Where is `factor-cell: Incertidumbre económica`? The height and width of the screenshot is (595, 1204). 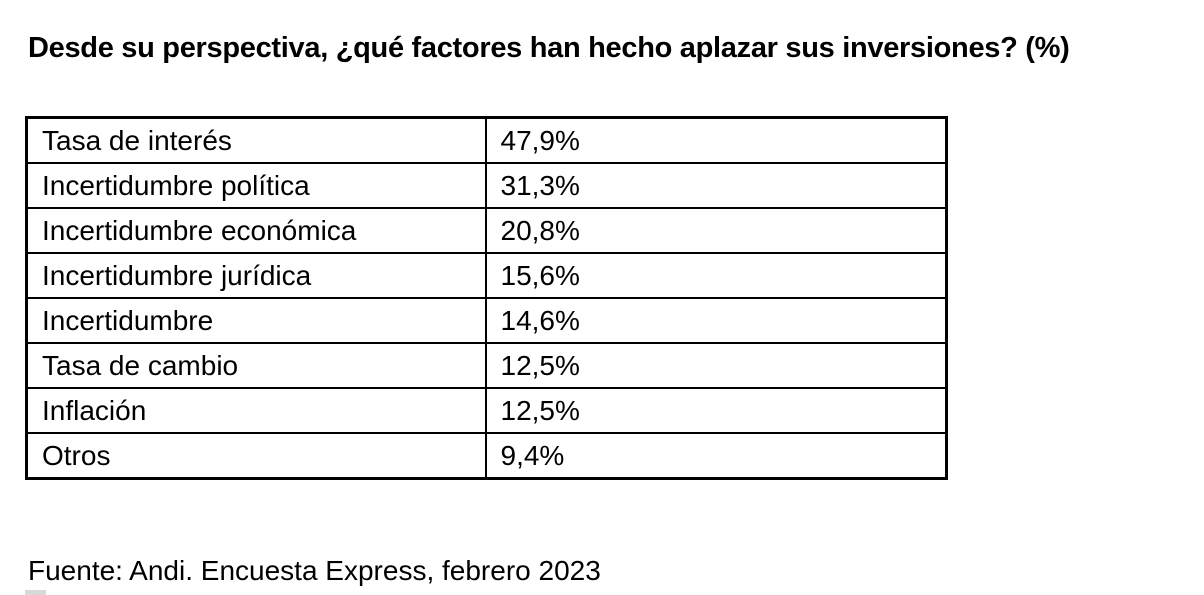 factor-cell: Incertidumbre económica is located at coordinates (256, 230).